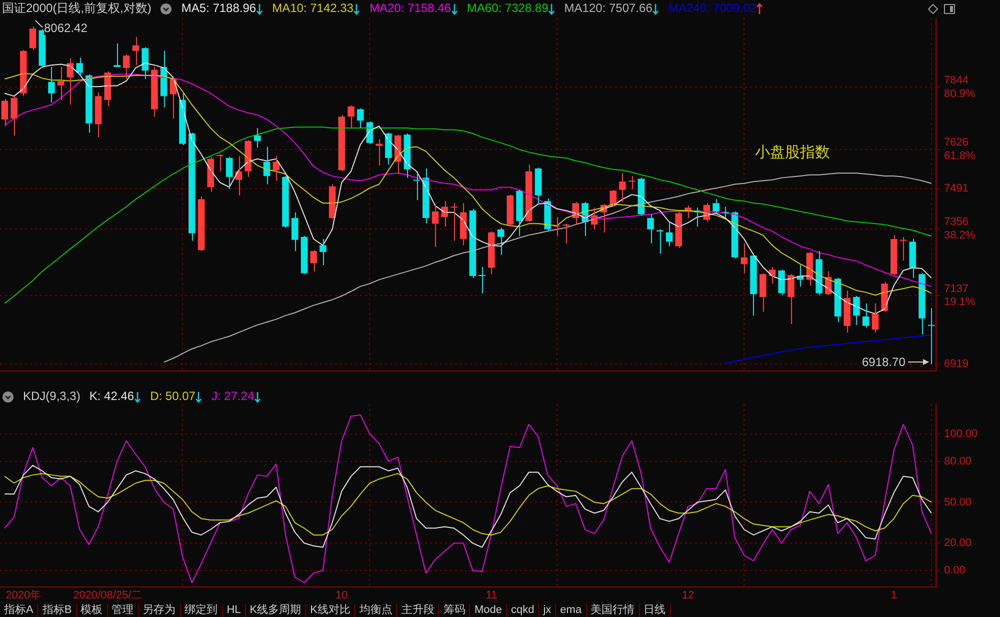 The image size is (1000, 617). What do you see at coordinates (893, 595) in the screenshot?
I see `x-tick-label: 1` at bounding box center [893, 595].